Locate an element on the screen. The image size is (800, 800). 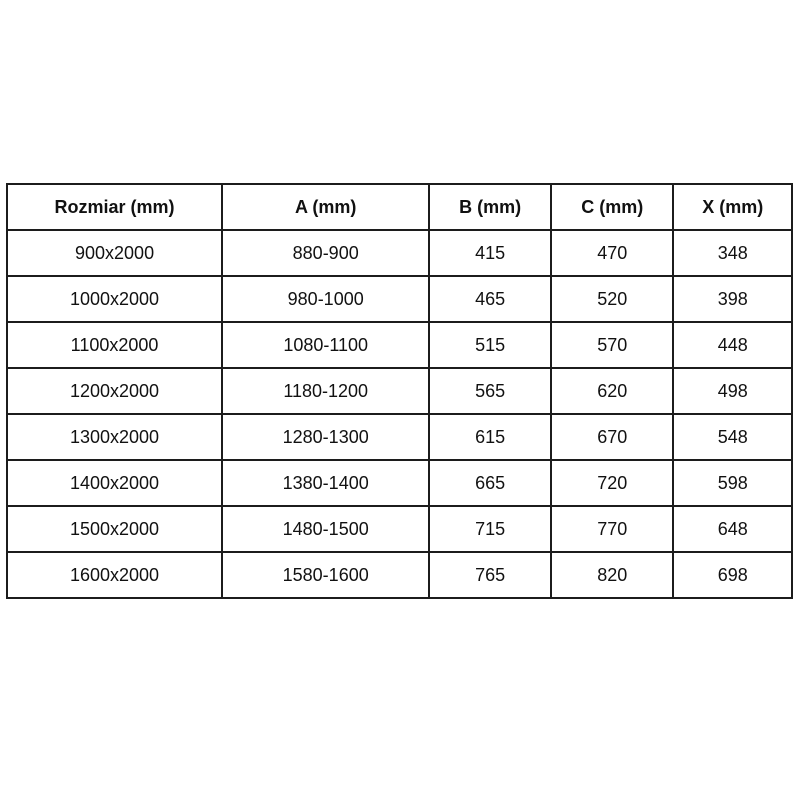
cell-x: 598 is located at coordinates (732, 483).